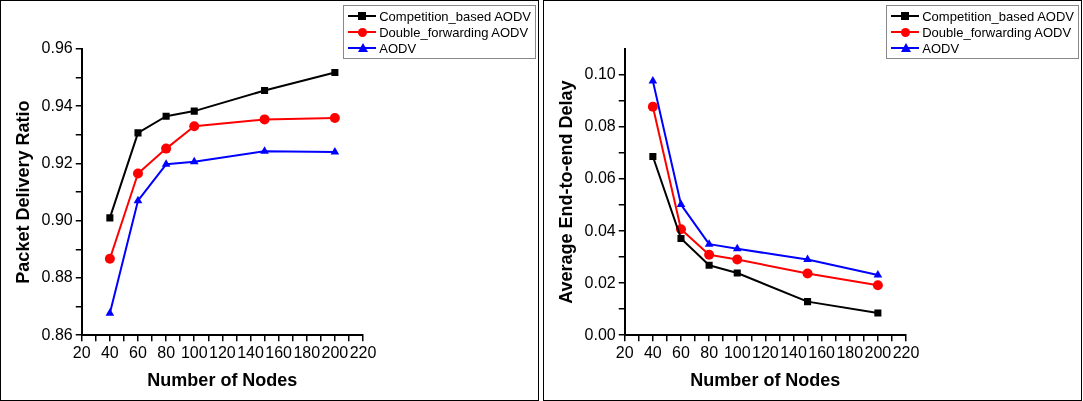  I want to click on y-tick-label: 0.02, so click(600, 282).